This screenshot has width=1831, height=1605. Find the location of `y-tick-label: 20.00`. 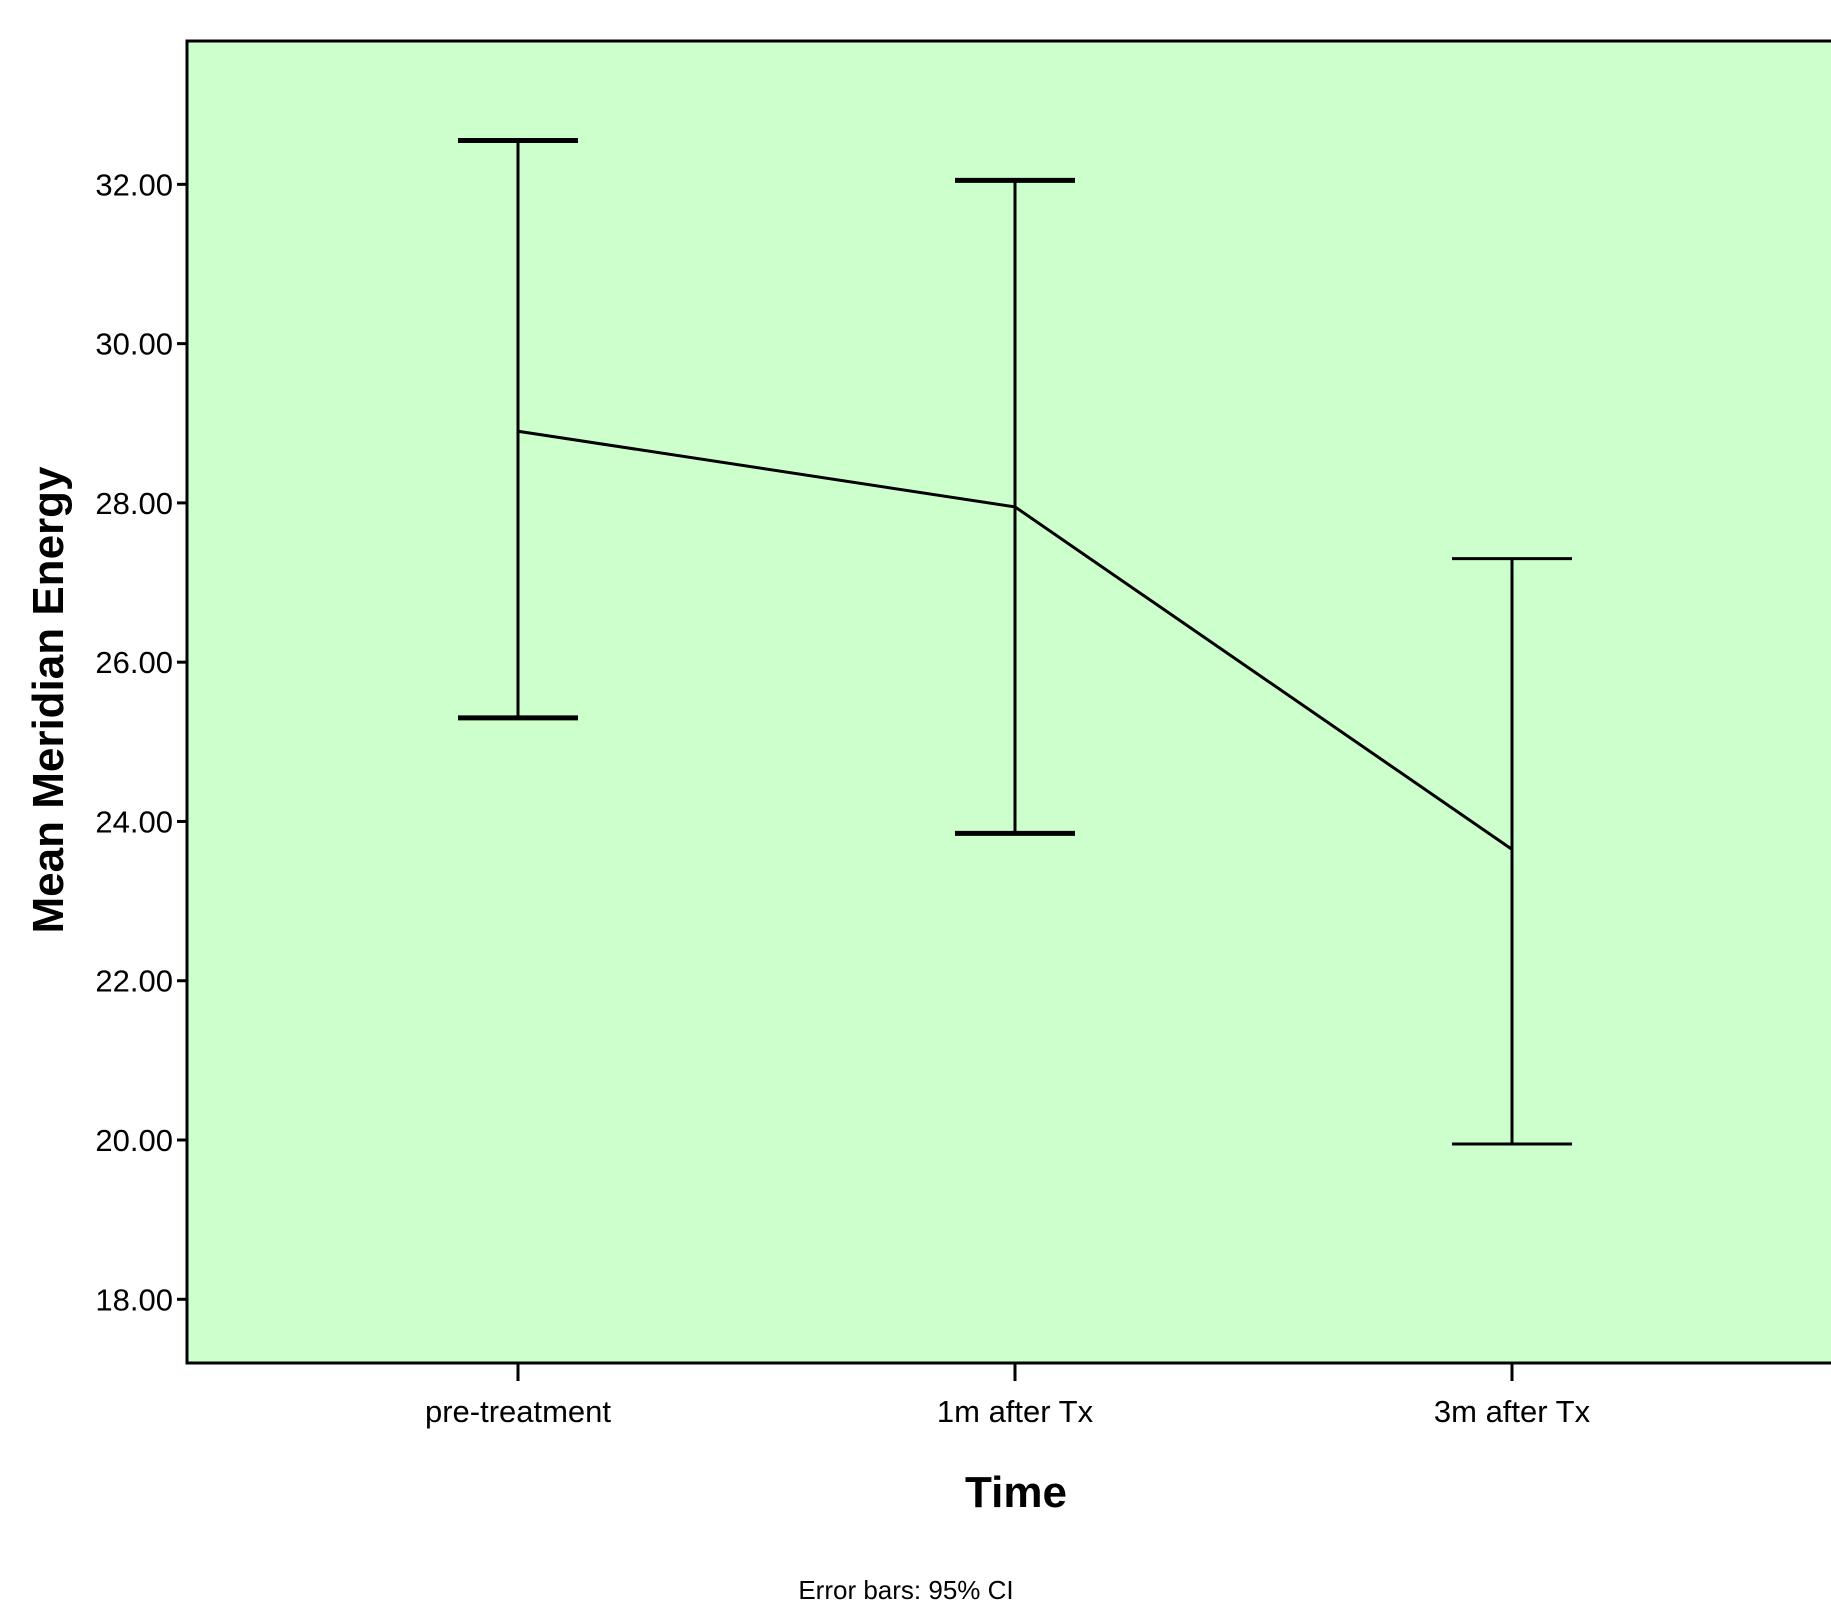

y-tick-label: 20.00 is located at coordinates (134, 1140).